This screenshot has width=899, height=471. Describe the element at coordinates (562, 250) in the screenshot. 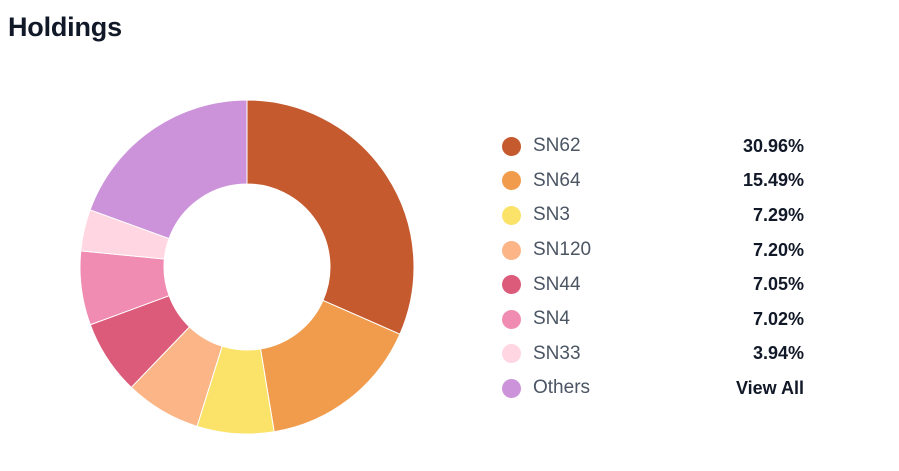

I see `legend-label: SN120` at that location.